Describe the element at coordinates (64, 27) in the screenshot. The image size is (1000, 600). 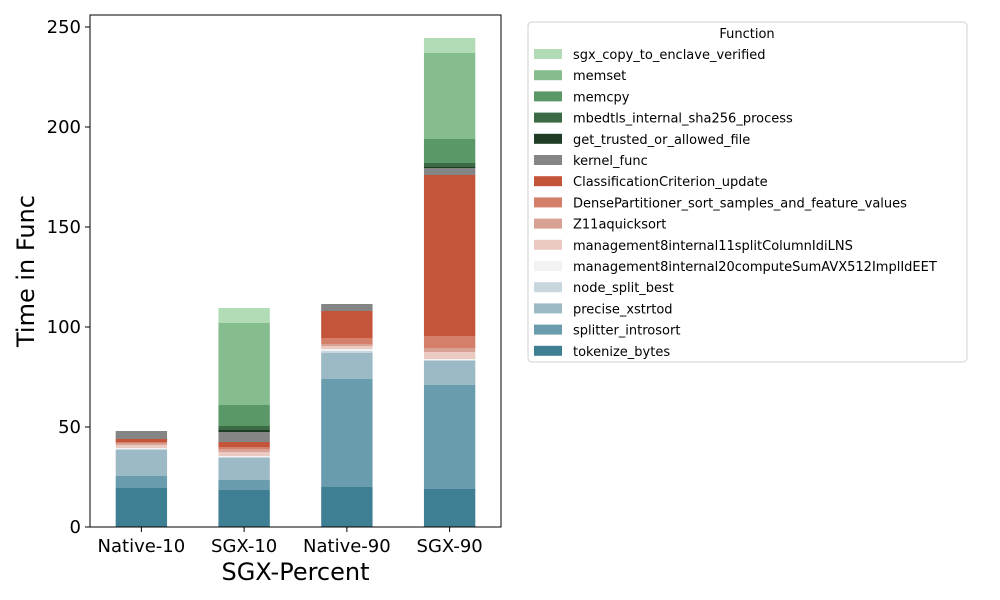
I see `y-tick-label-6: 250` at that location.